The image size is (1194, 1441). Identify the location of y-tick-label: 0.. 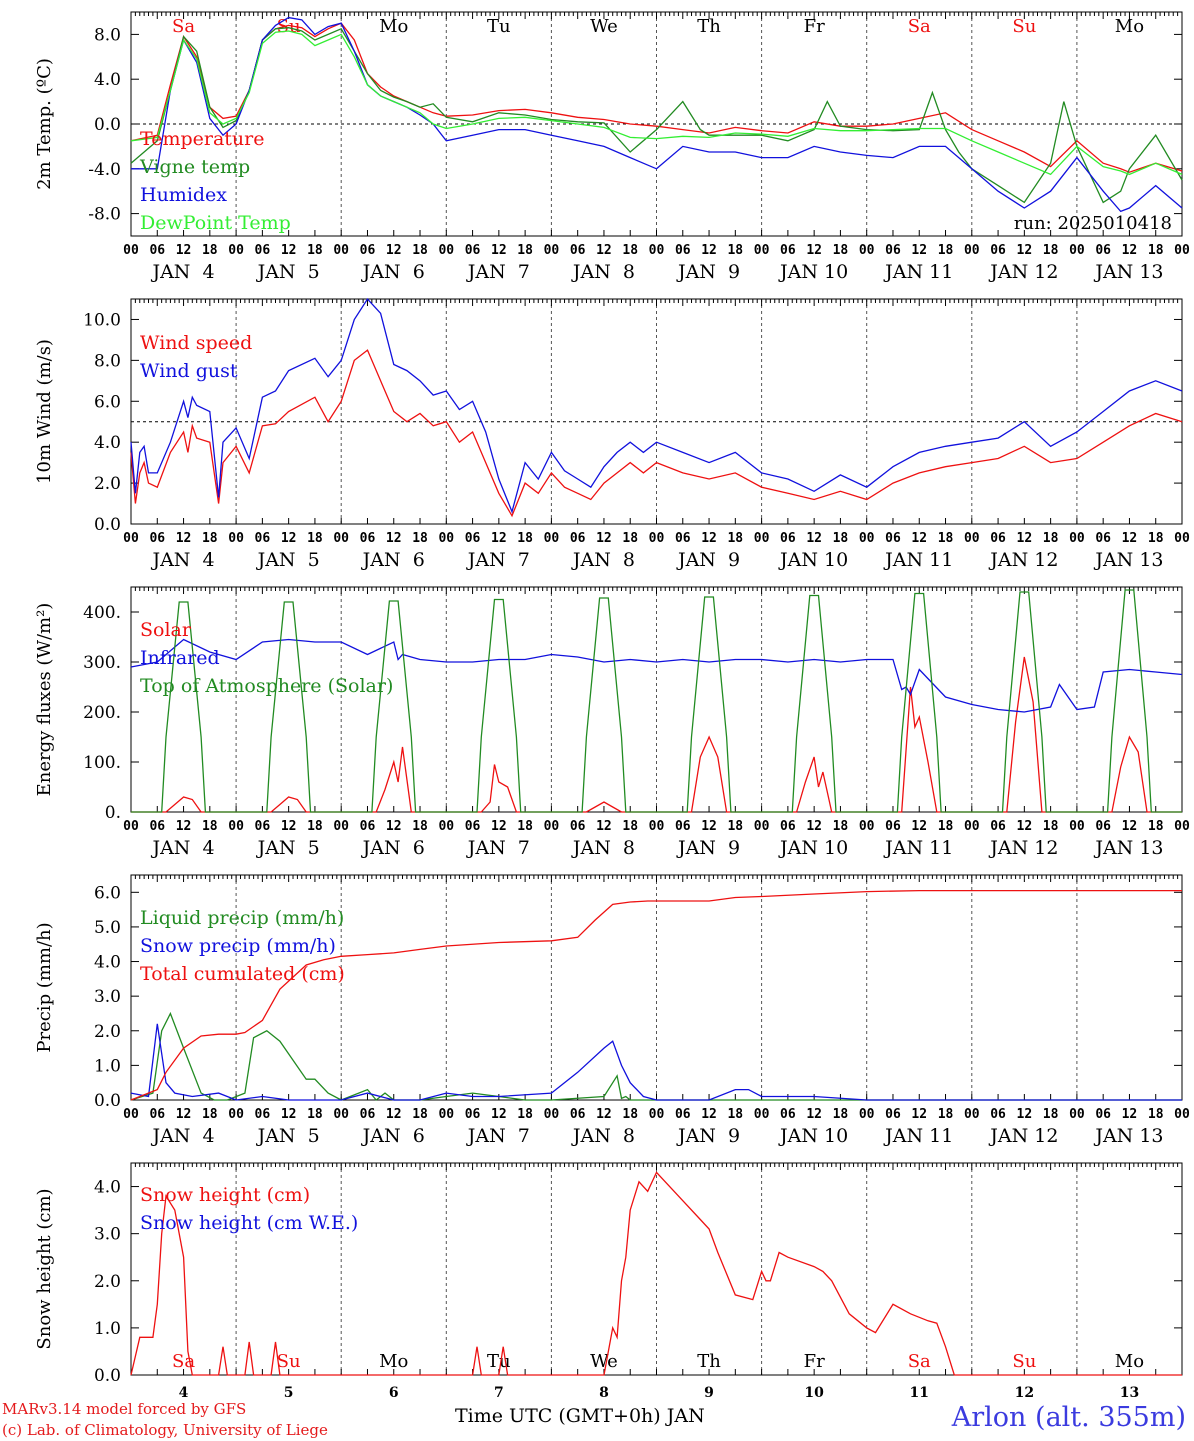
(113, 813).